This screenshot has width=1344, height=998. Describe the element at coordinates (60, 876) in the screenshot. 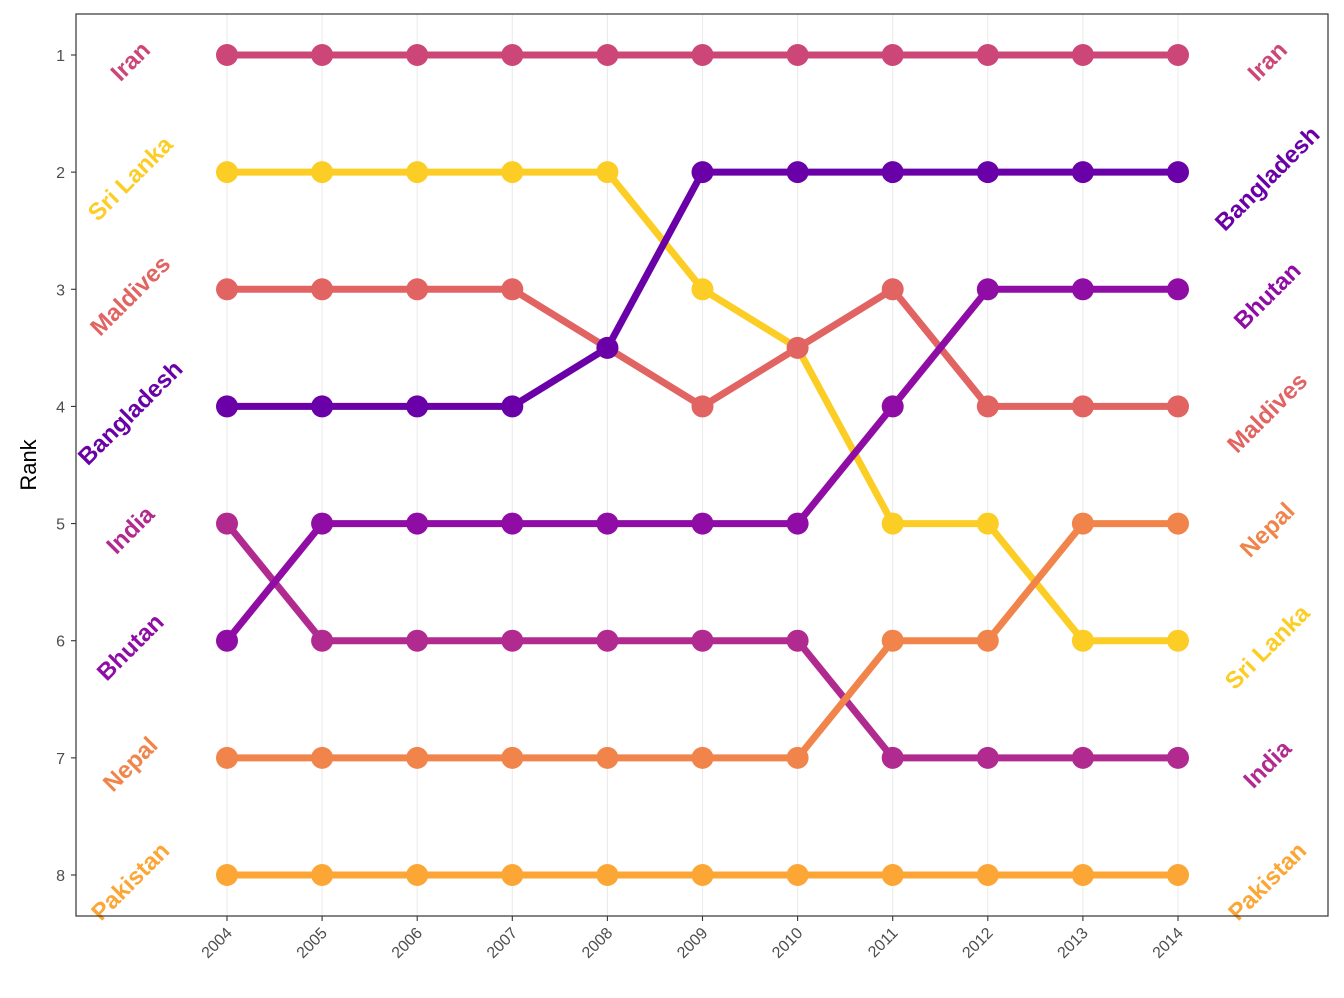

I see `y-tick-label: 8` at that location.